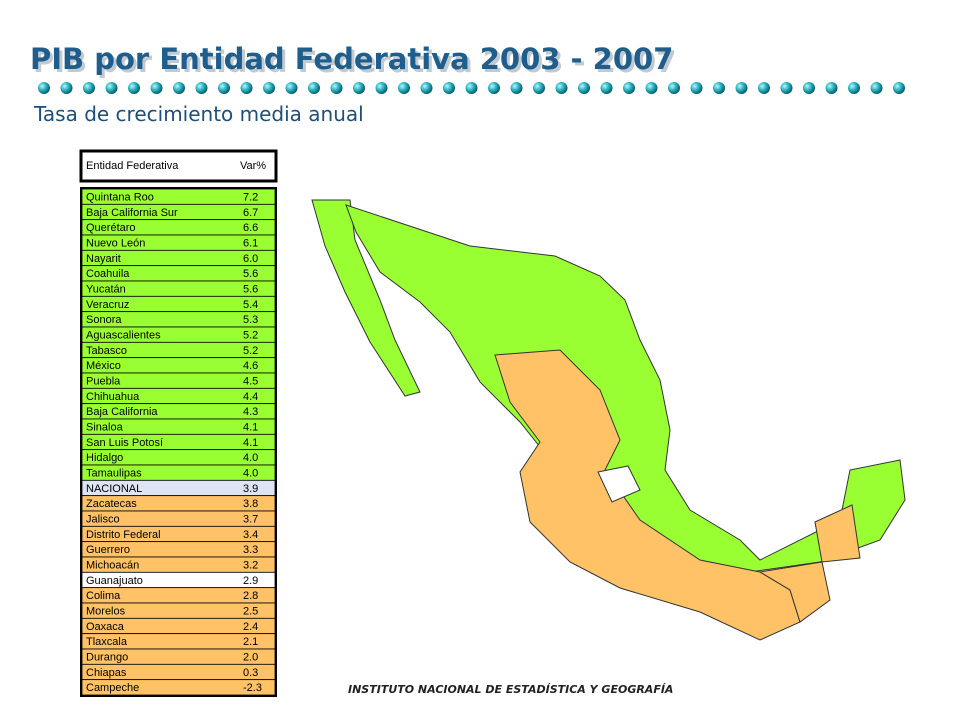 This screenshot has width=960, height=720. Describe the element at coordinates (103, 520) in the screenshot. I see `cell-entity: Jalisco` at that location.